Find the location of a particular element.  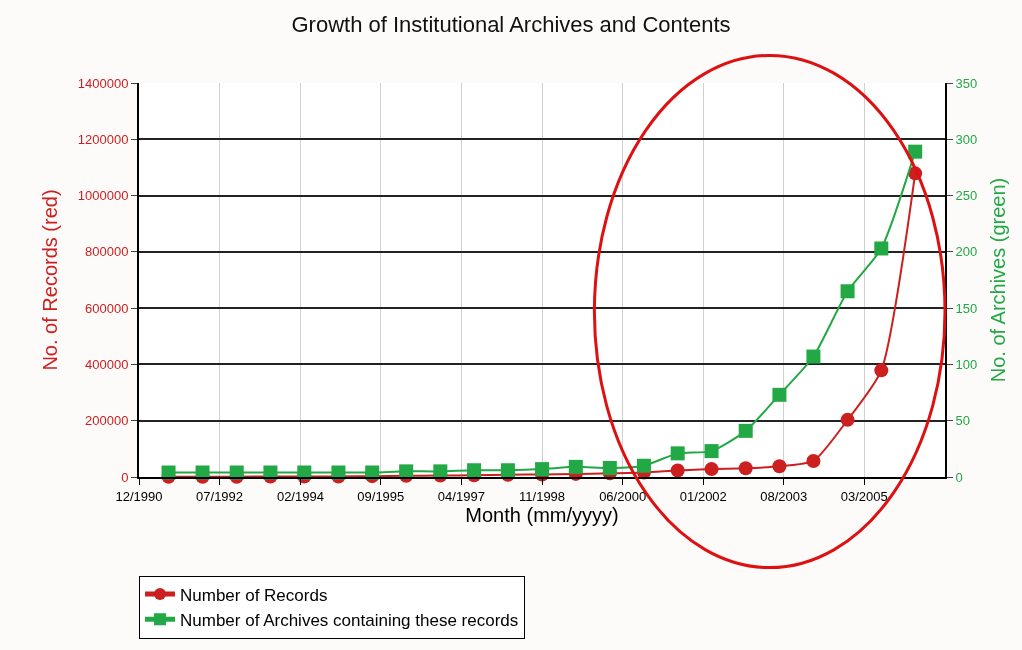

y2-tick-label: 50 is located at coordinates (963, 421).